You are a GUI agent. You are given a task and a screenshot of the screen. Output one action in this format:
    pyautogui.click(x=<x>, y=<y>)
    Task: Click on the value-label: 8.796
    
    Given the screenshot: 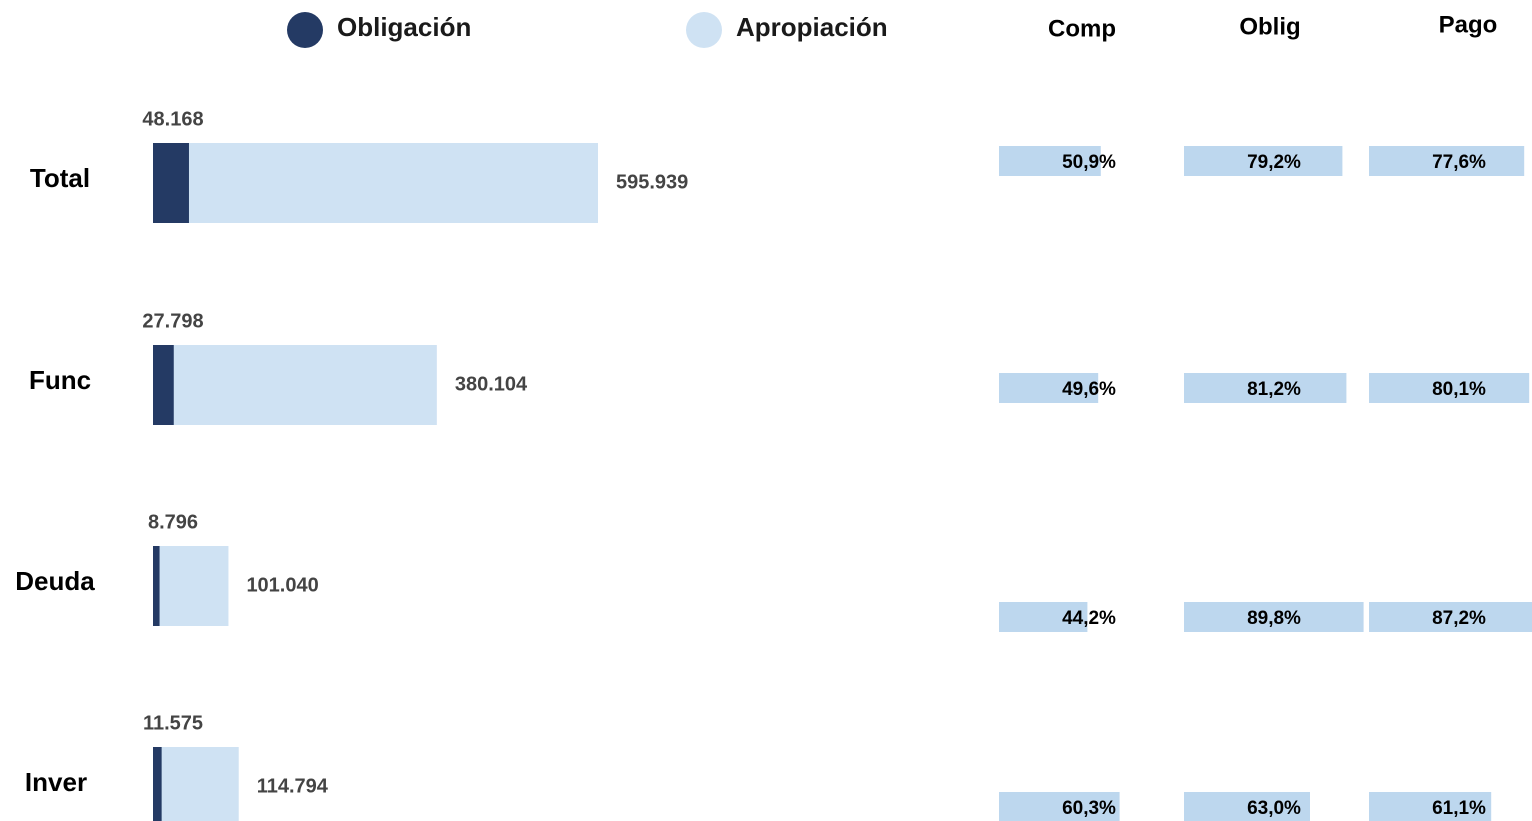 What is the action you would take?
    pyautogui.click(x=173, y=522)
    